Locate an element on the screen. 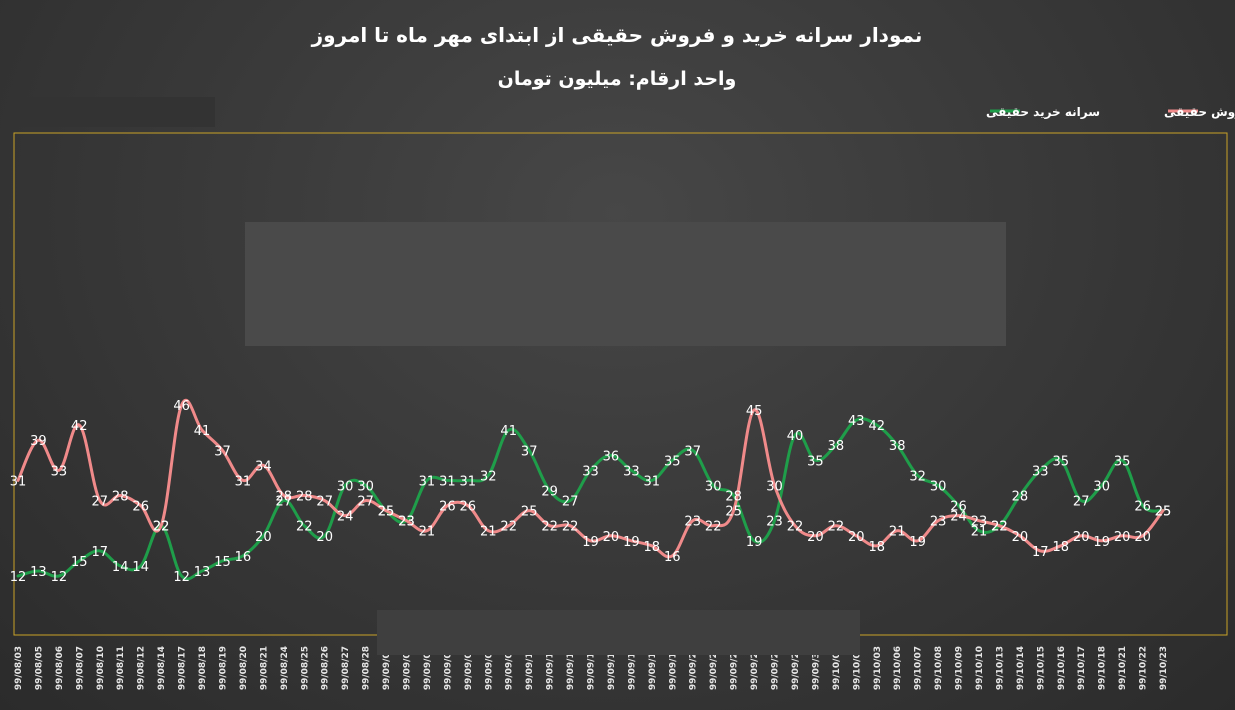 The height and width of the screenshot is (710, 1235). x-tick-label: 99/10/06 is located at coordinates (898, 668).